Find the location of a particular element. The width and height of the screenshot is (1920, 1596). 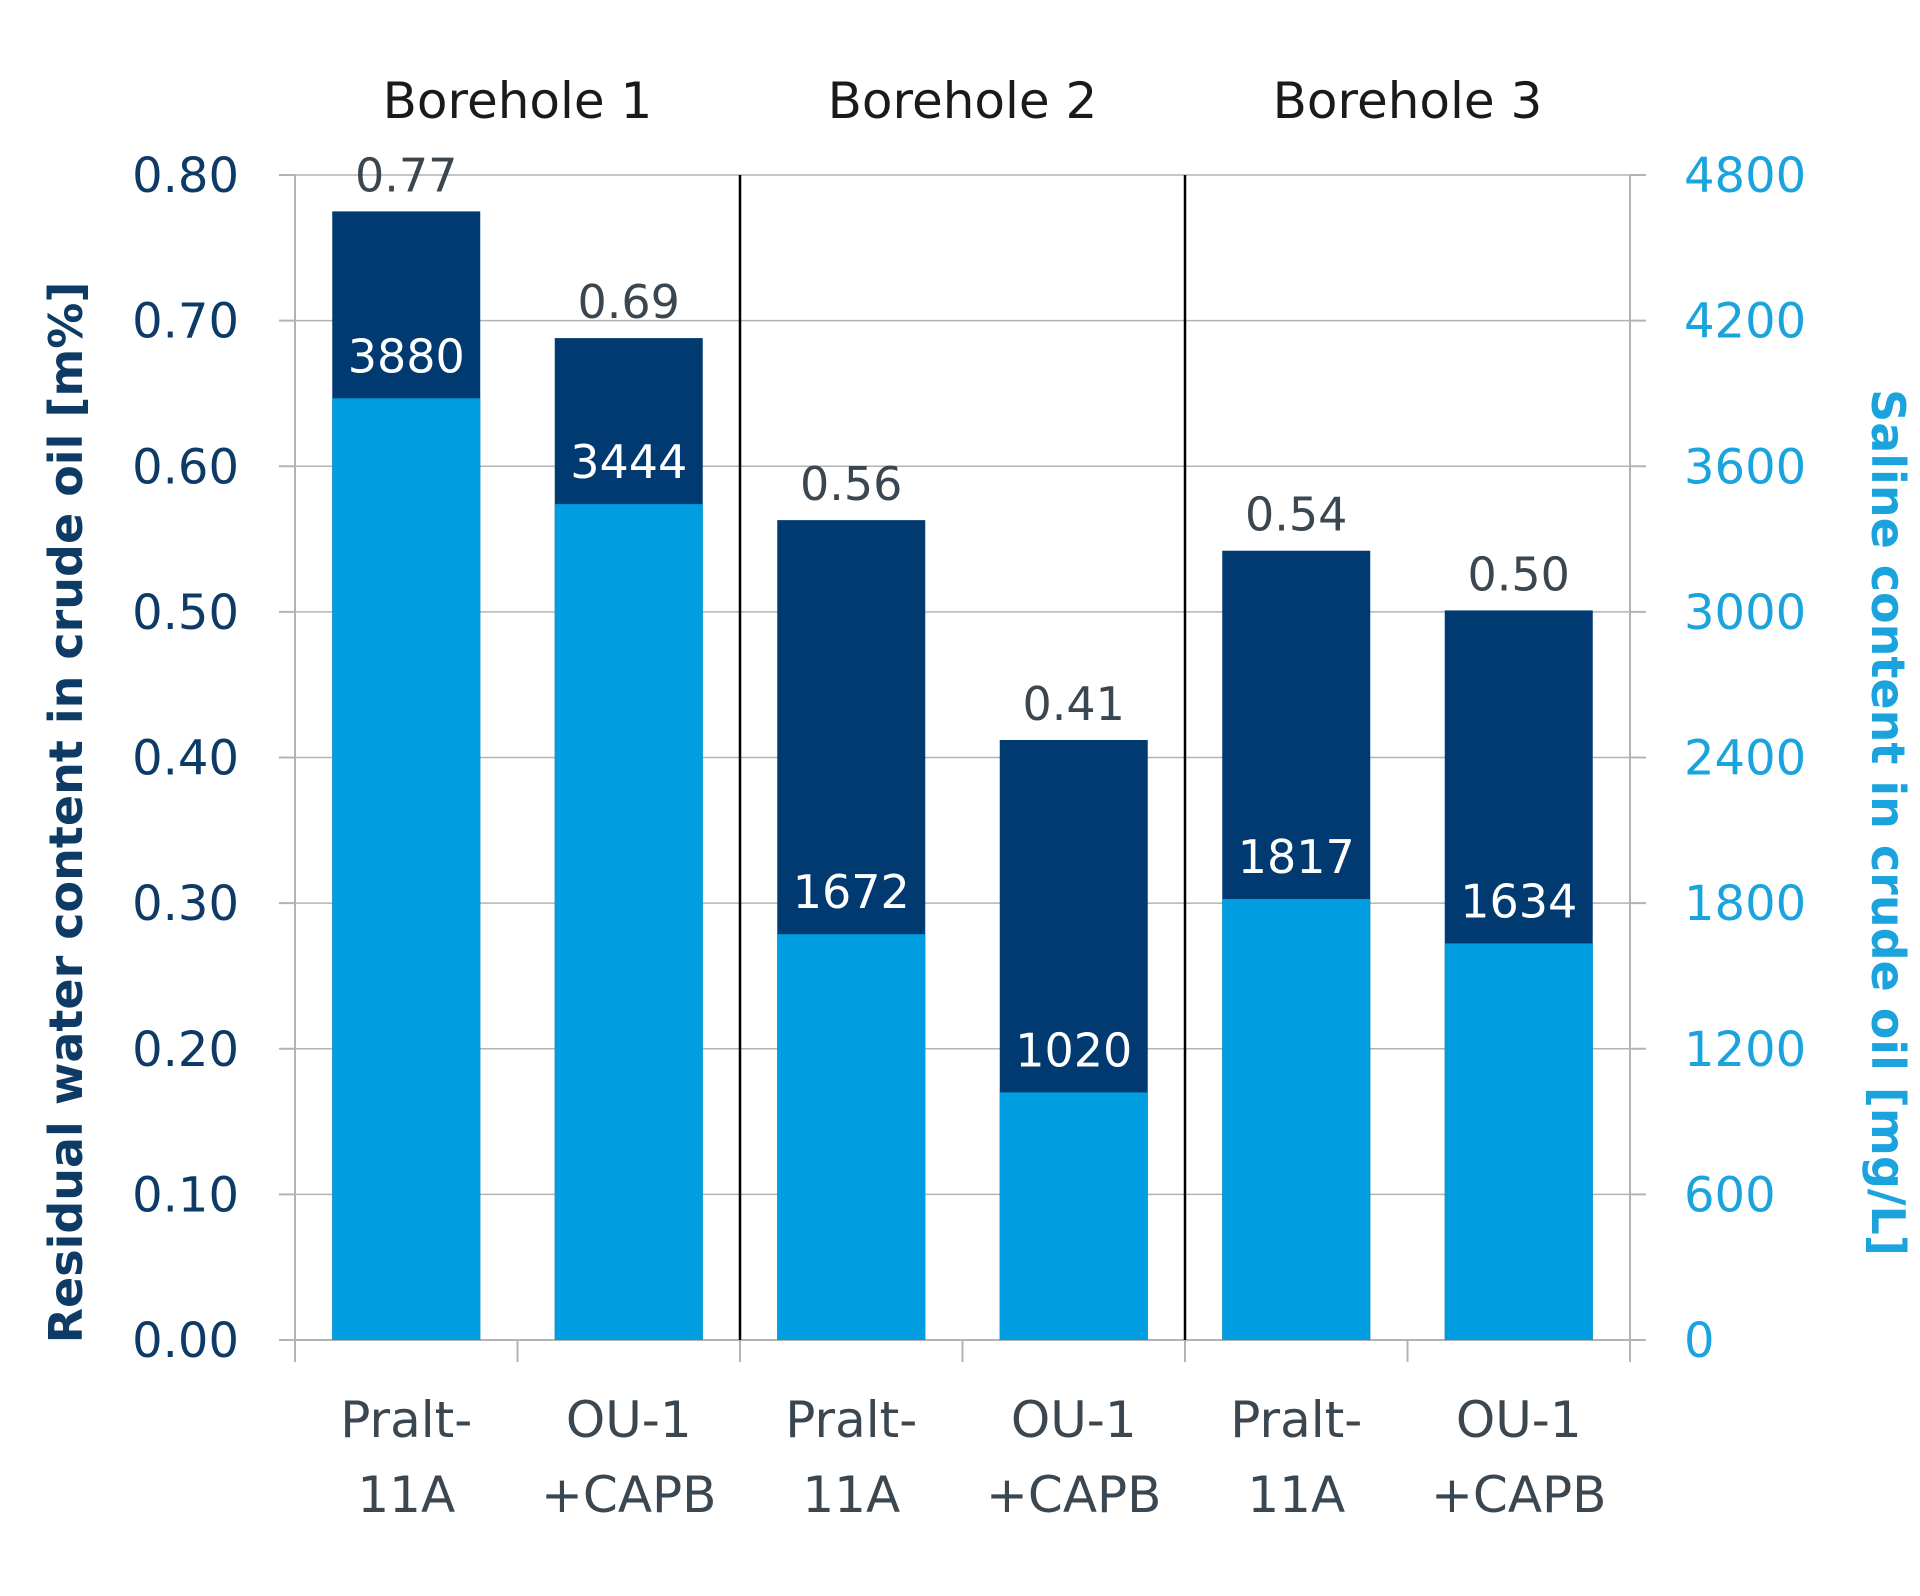

water-value-label: 0.50 is located at coordinates (1519, 574).